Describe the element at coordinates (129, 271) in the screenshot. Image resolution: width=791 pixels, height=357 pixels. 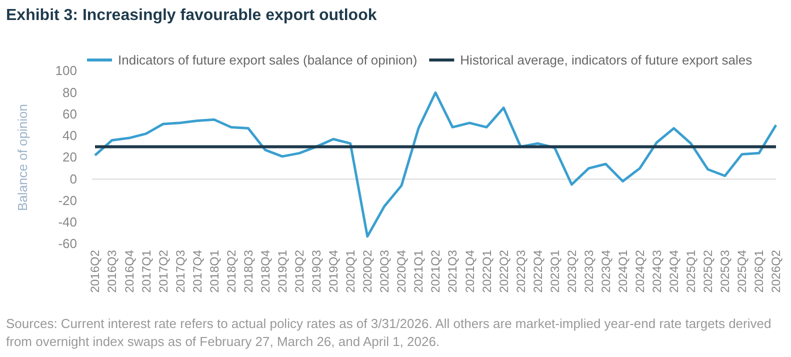
I see `x-tick-label: 2016Q4` at that location.